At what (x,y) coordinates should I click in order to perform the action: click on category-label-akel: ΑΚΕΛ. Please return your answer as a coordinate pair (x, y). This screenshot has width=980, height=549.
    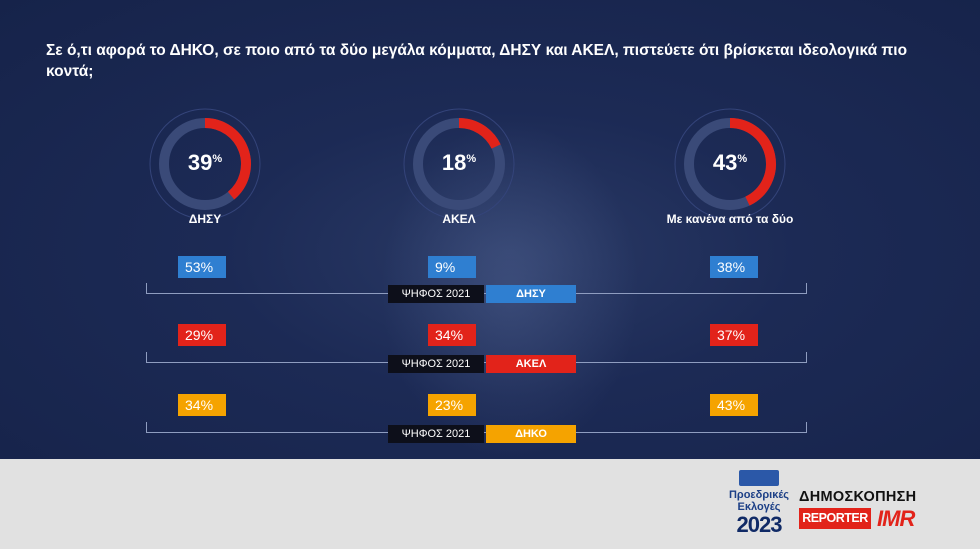
    Looking at the image, I should click on (459, 219).